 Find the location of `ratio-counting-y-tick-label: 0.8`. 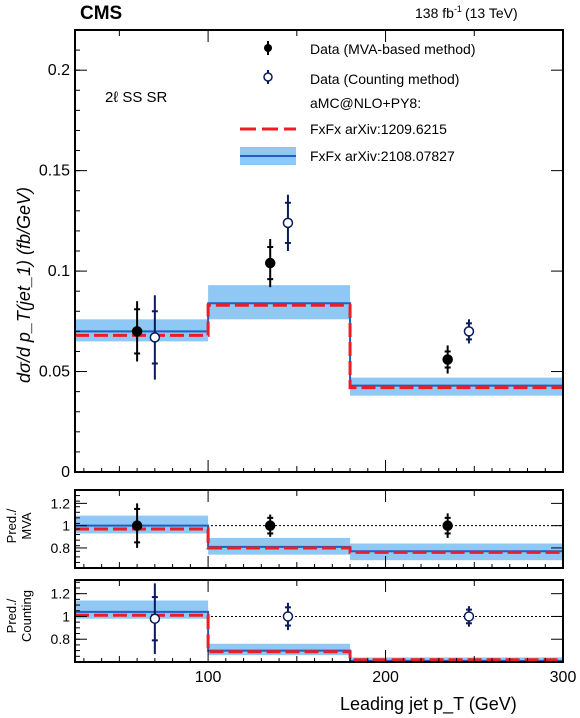

ratio-counting-y-tick-label: 0.8 is located at coordinates (61, 639).